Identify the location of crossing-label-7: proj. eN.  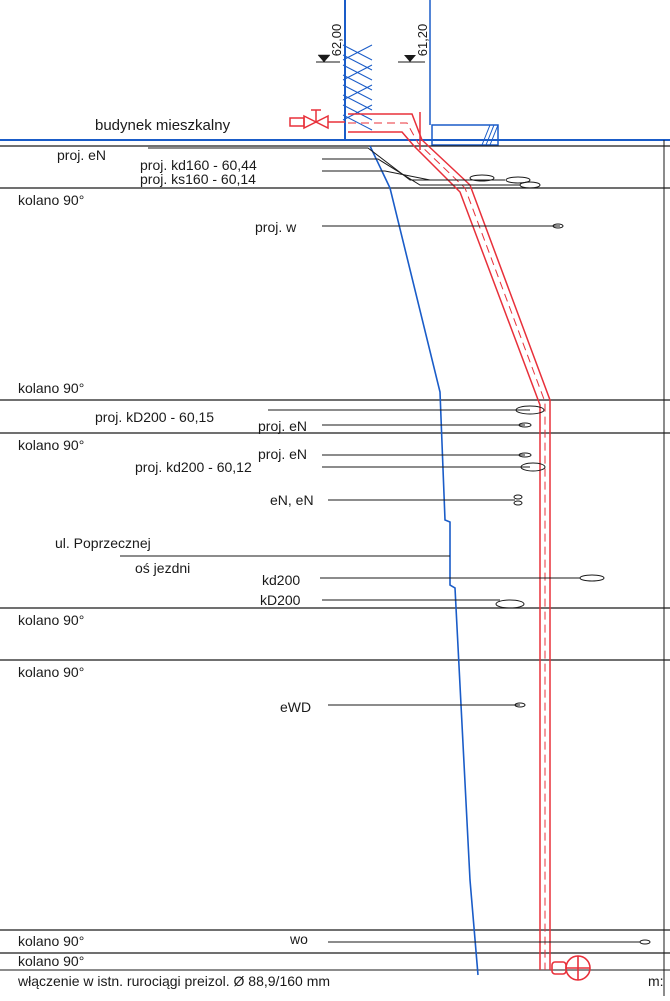
(282, 454).